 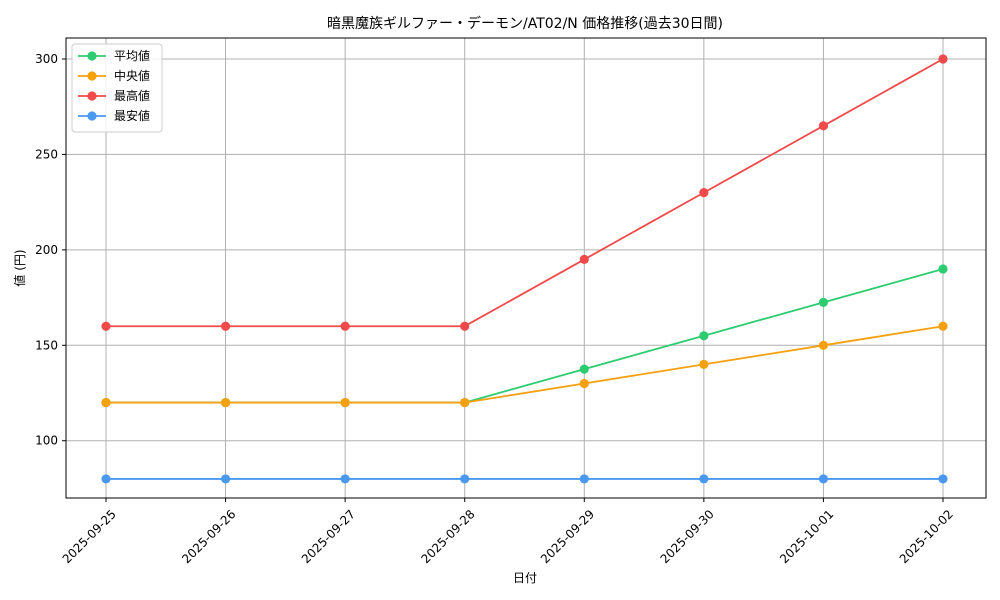 I want to click on y-tick-label: 250, so click(x=46, y=154).